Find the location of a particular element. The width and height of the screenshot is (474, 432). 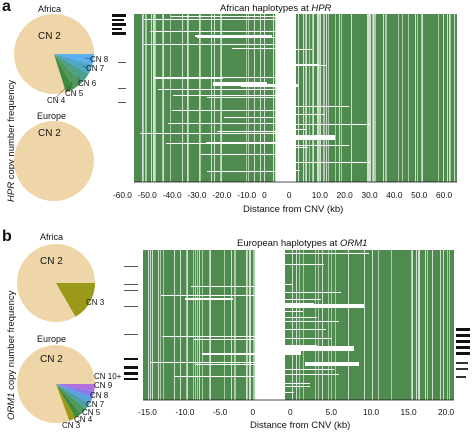

panel-a-letter: a is located at coordinates (6, 7).